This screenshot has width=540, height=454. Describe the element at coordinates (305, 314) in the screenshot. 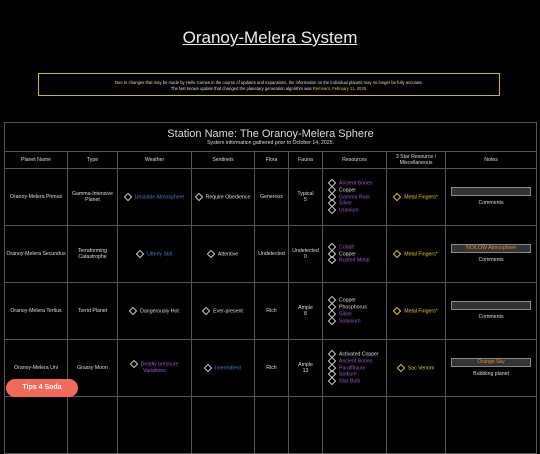

I see `fauna-text: 8` at that location.